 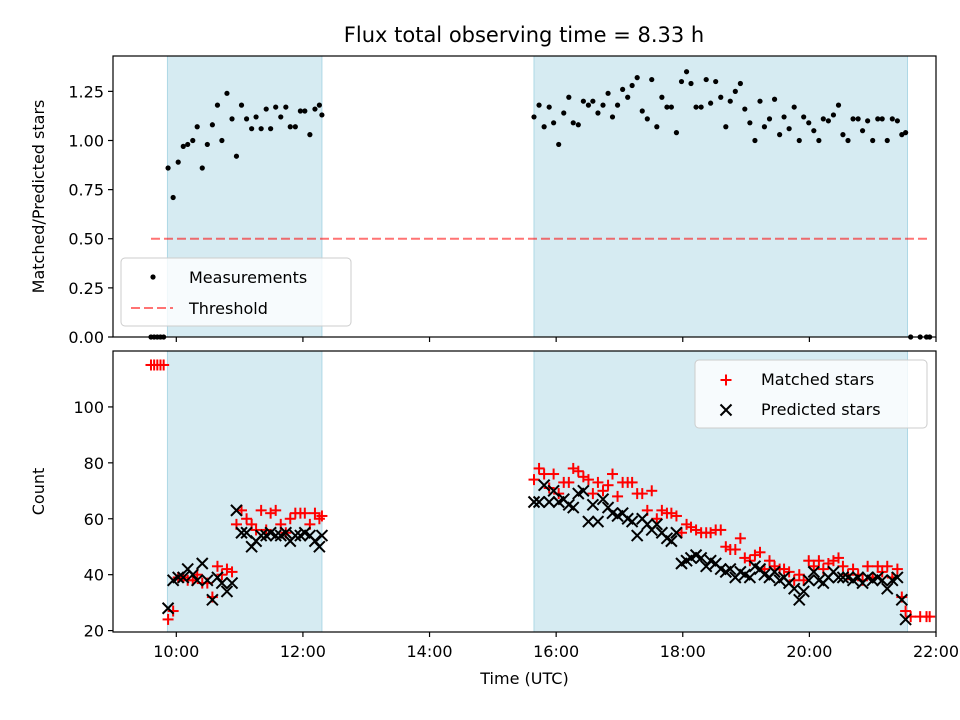 What do you see at coordinates (94, 463) in the screenshot?
I see `y-tick-label: 80` at bounding box center [94, 463].